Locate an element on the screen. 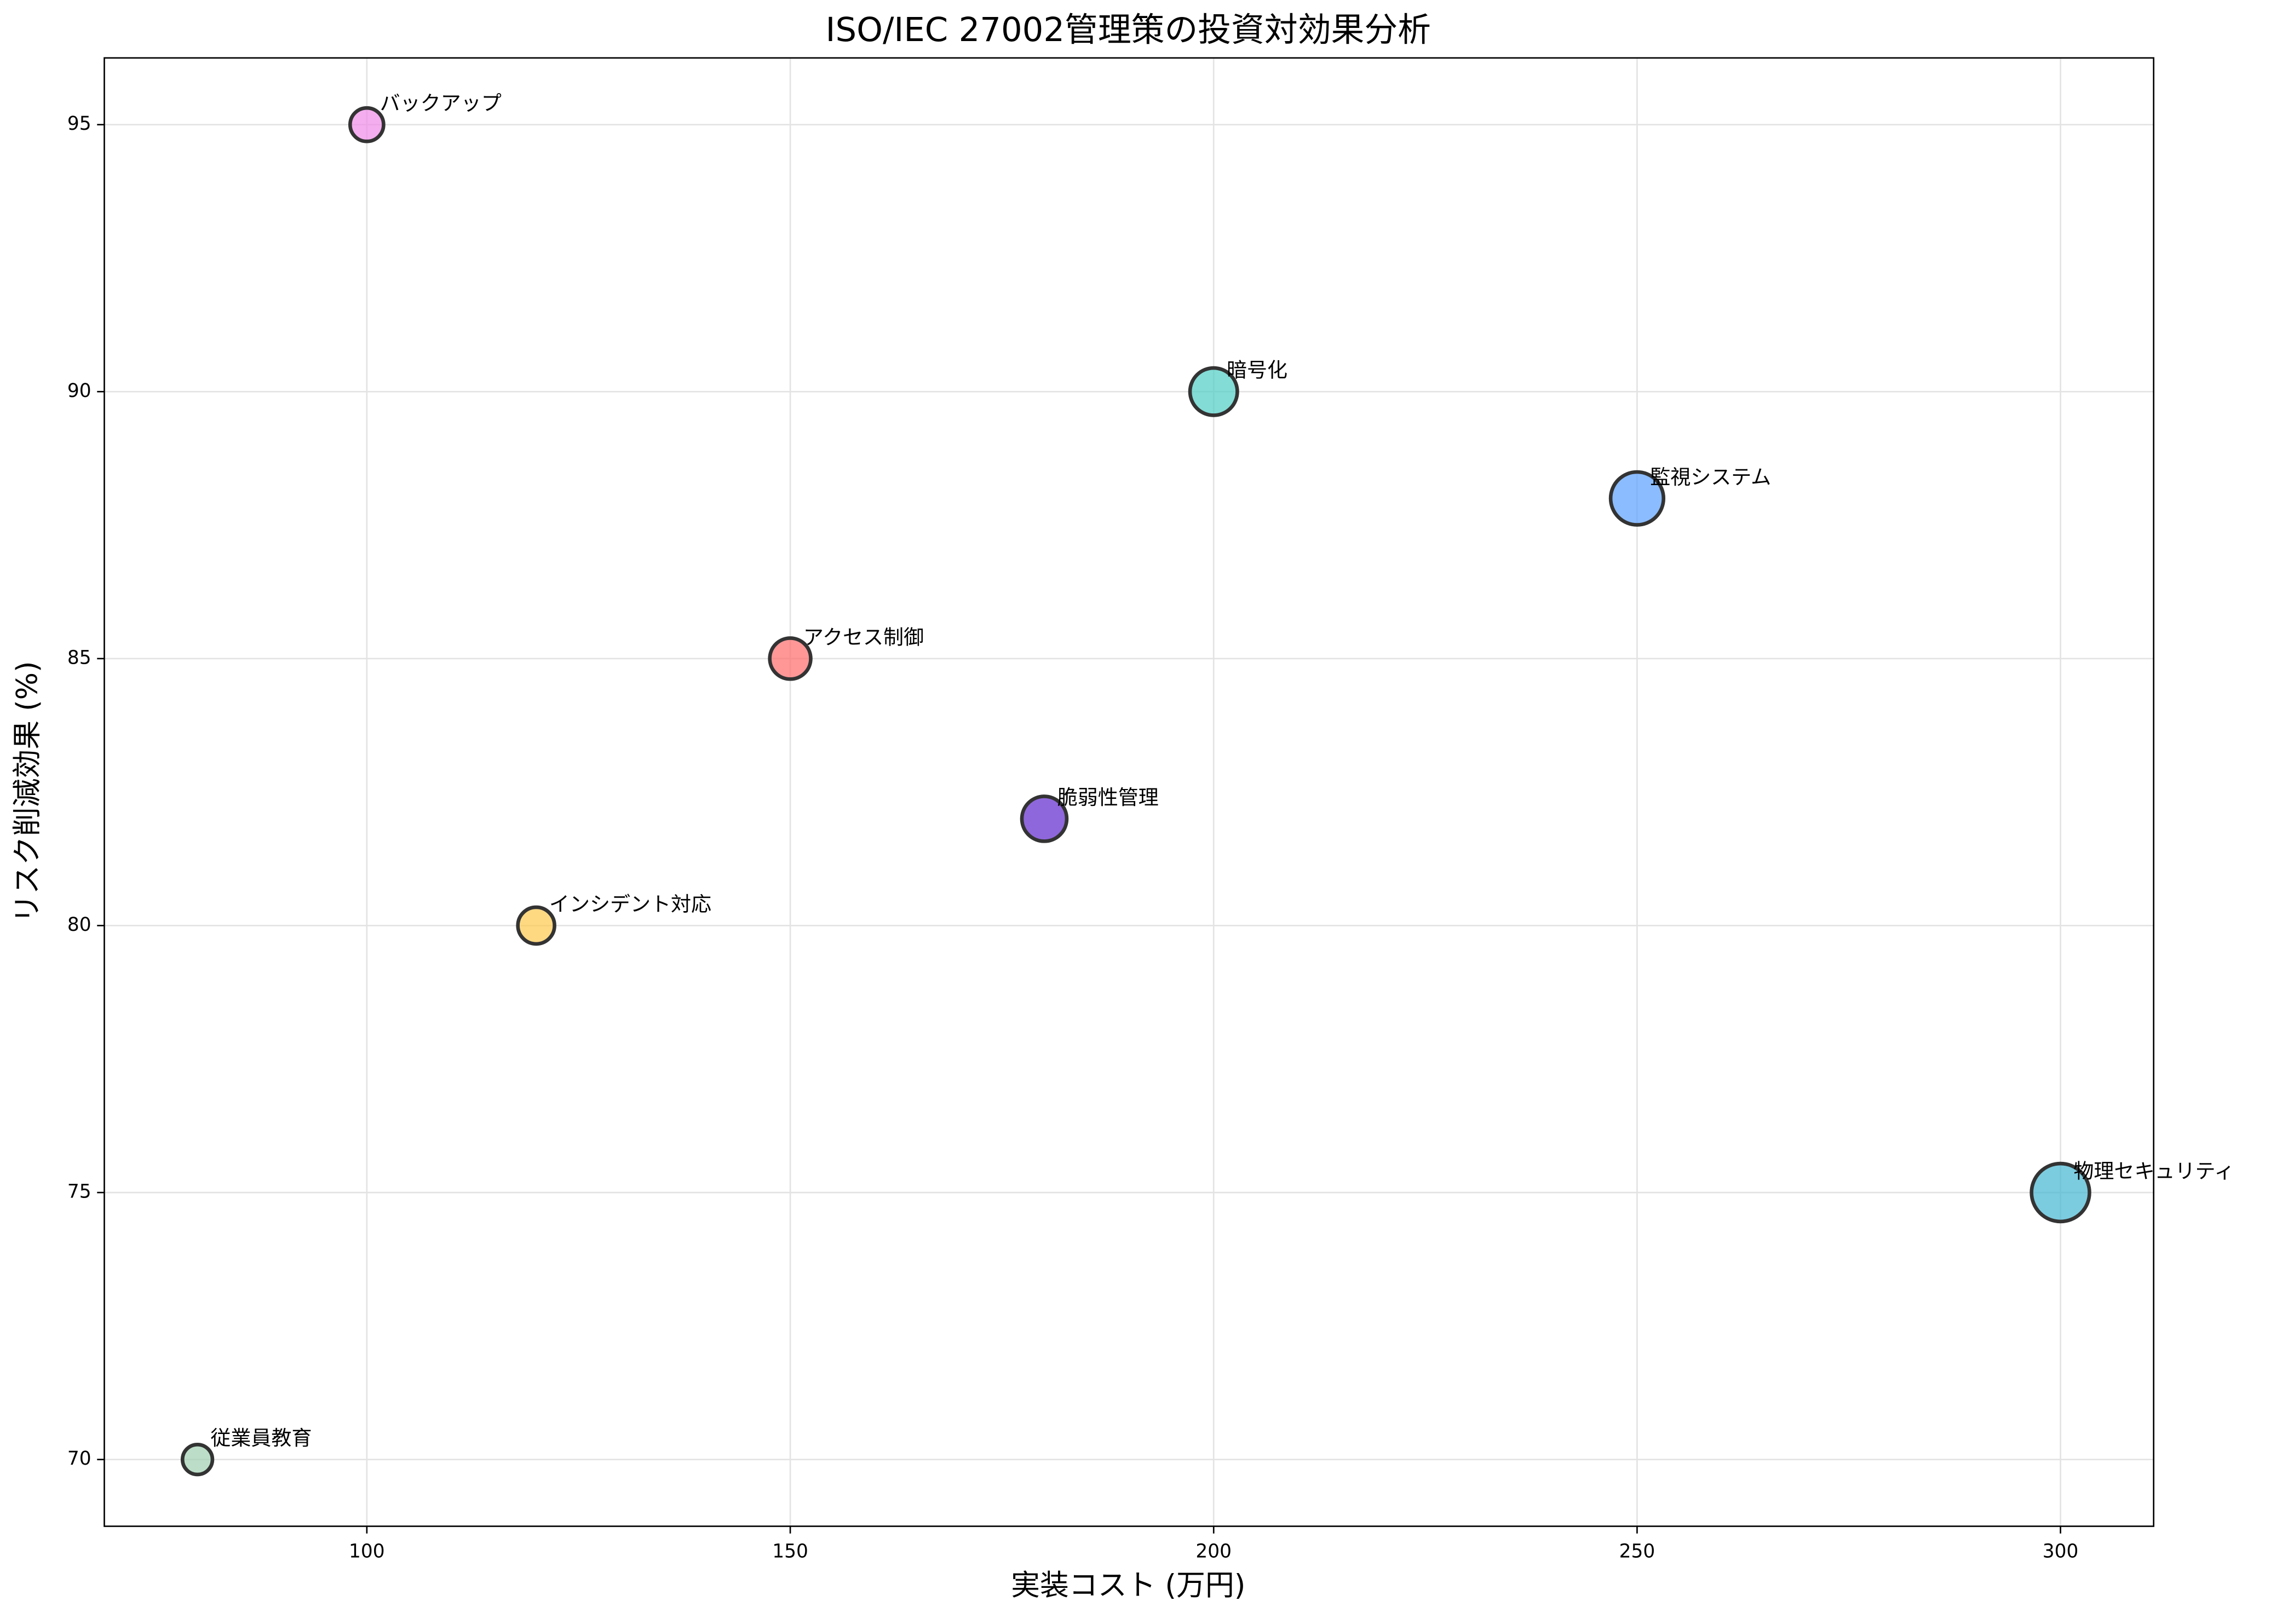  point-label: 監視システム is located at coordinates (1710, 477).